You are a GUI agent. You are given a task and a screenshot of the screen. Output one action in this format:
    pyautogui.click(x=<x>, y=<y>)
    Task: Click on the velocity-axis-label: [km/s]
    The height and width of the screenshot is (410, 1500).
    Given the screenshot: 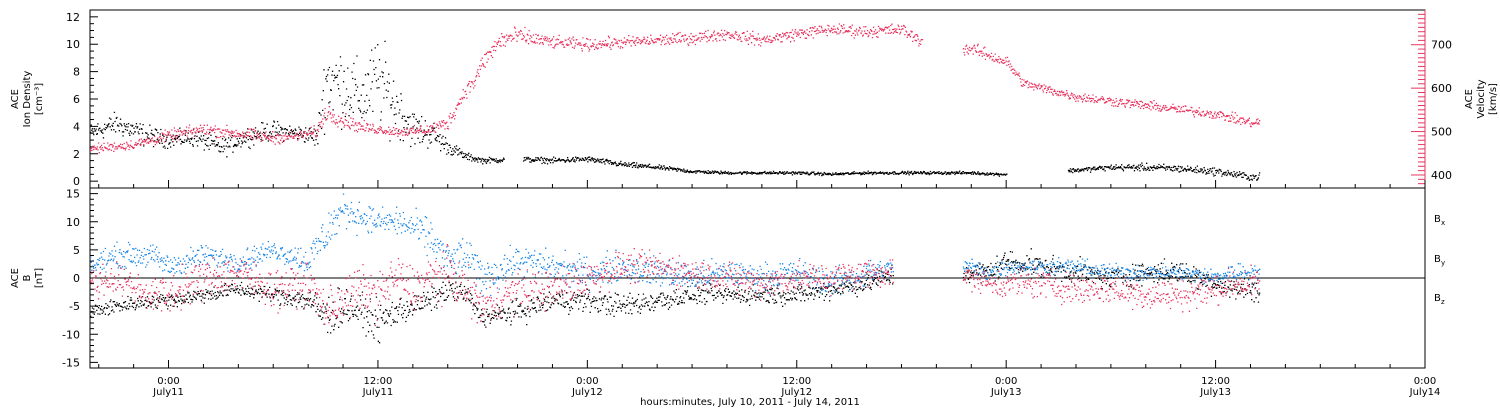 What is the action you would take?
    pyautogui.click(x=1493, y=99)
    